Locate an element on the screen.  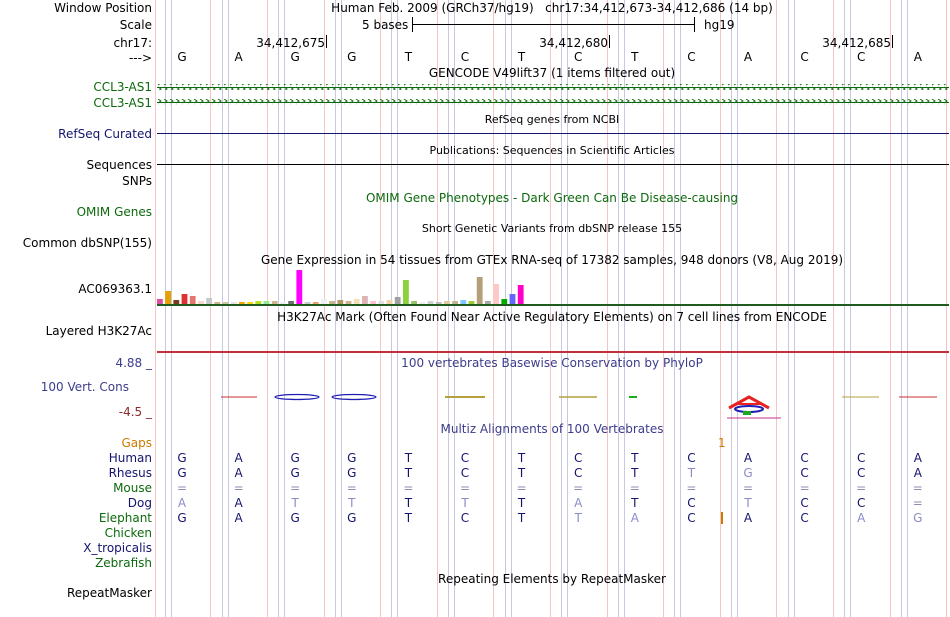
species-label-rhesus: Rhesus is located at coordinates (130, 473).